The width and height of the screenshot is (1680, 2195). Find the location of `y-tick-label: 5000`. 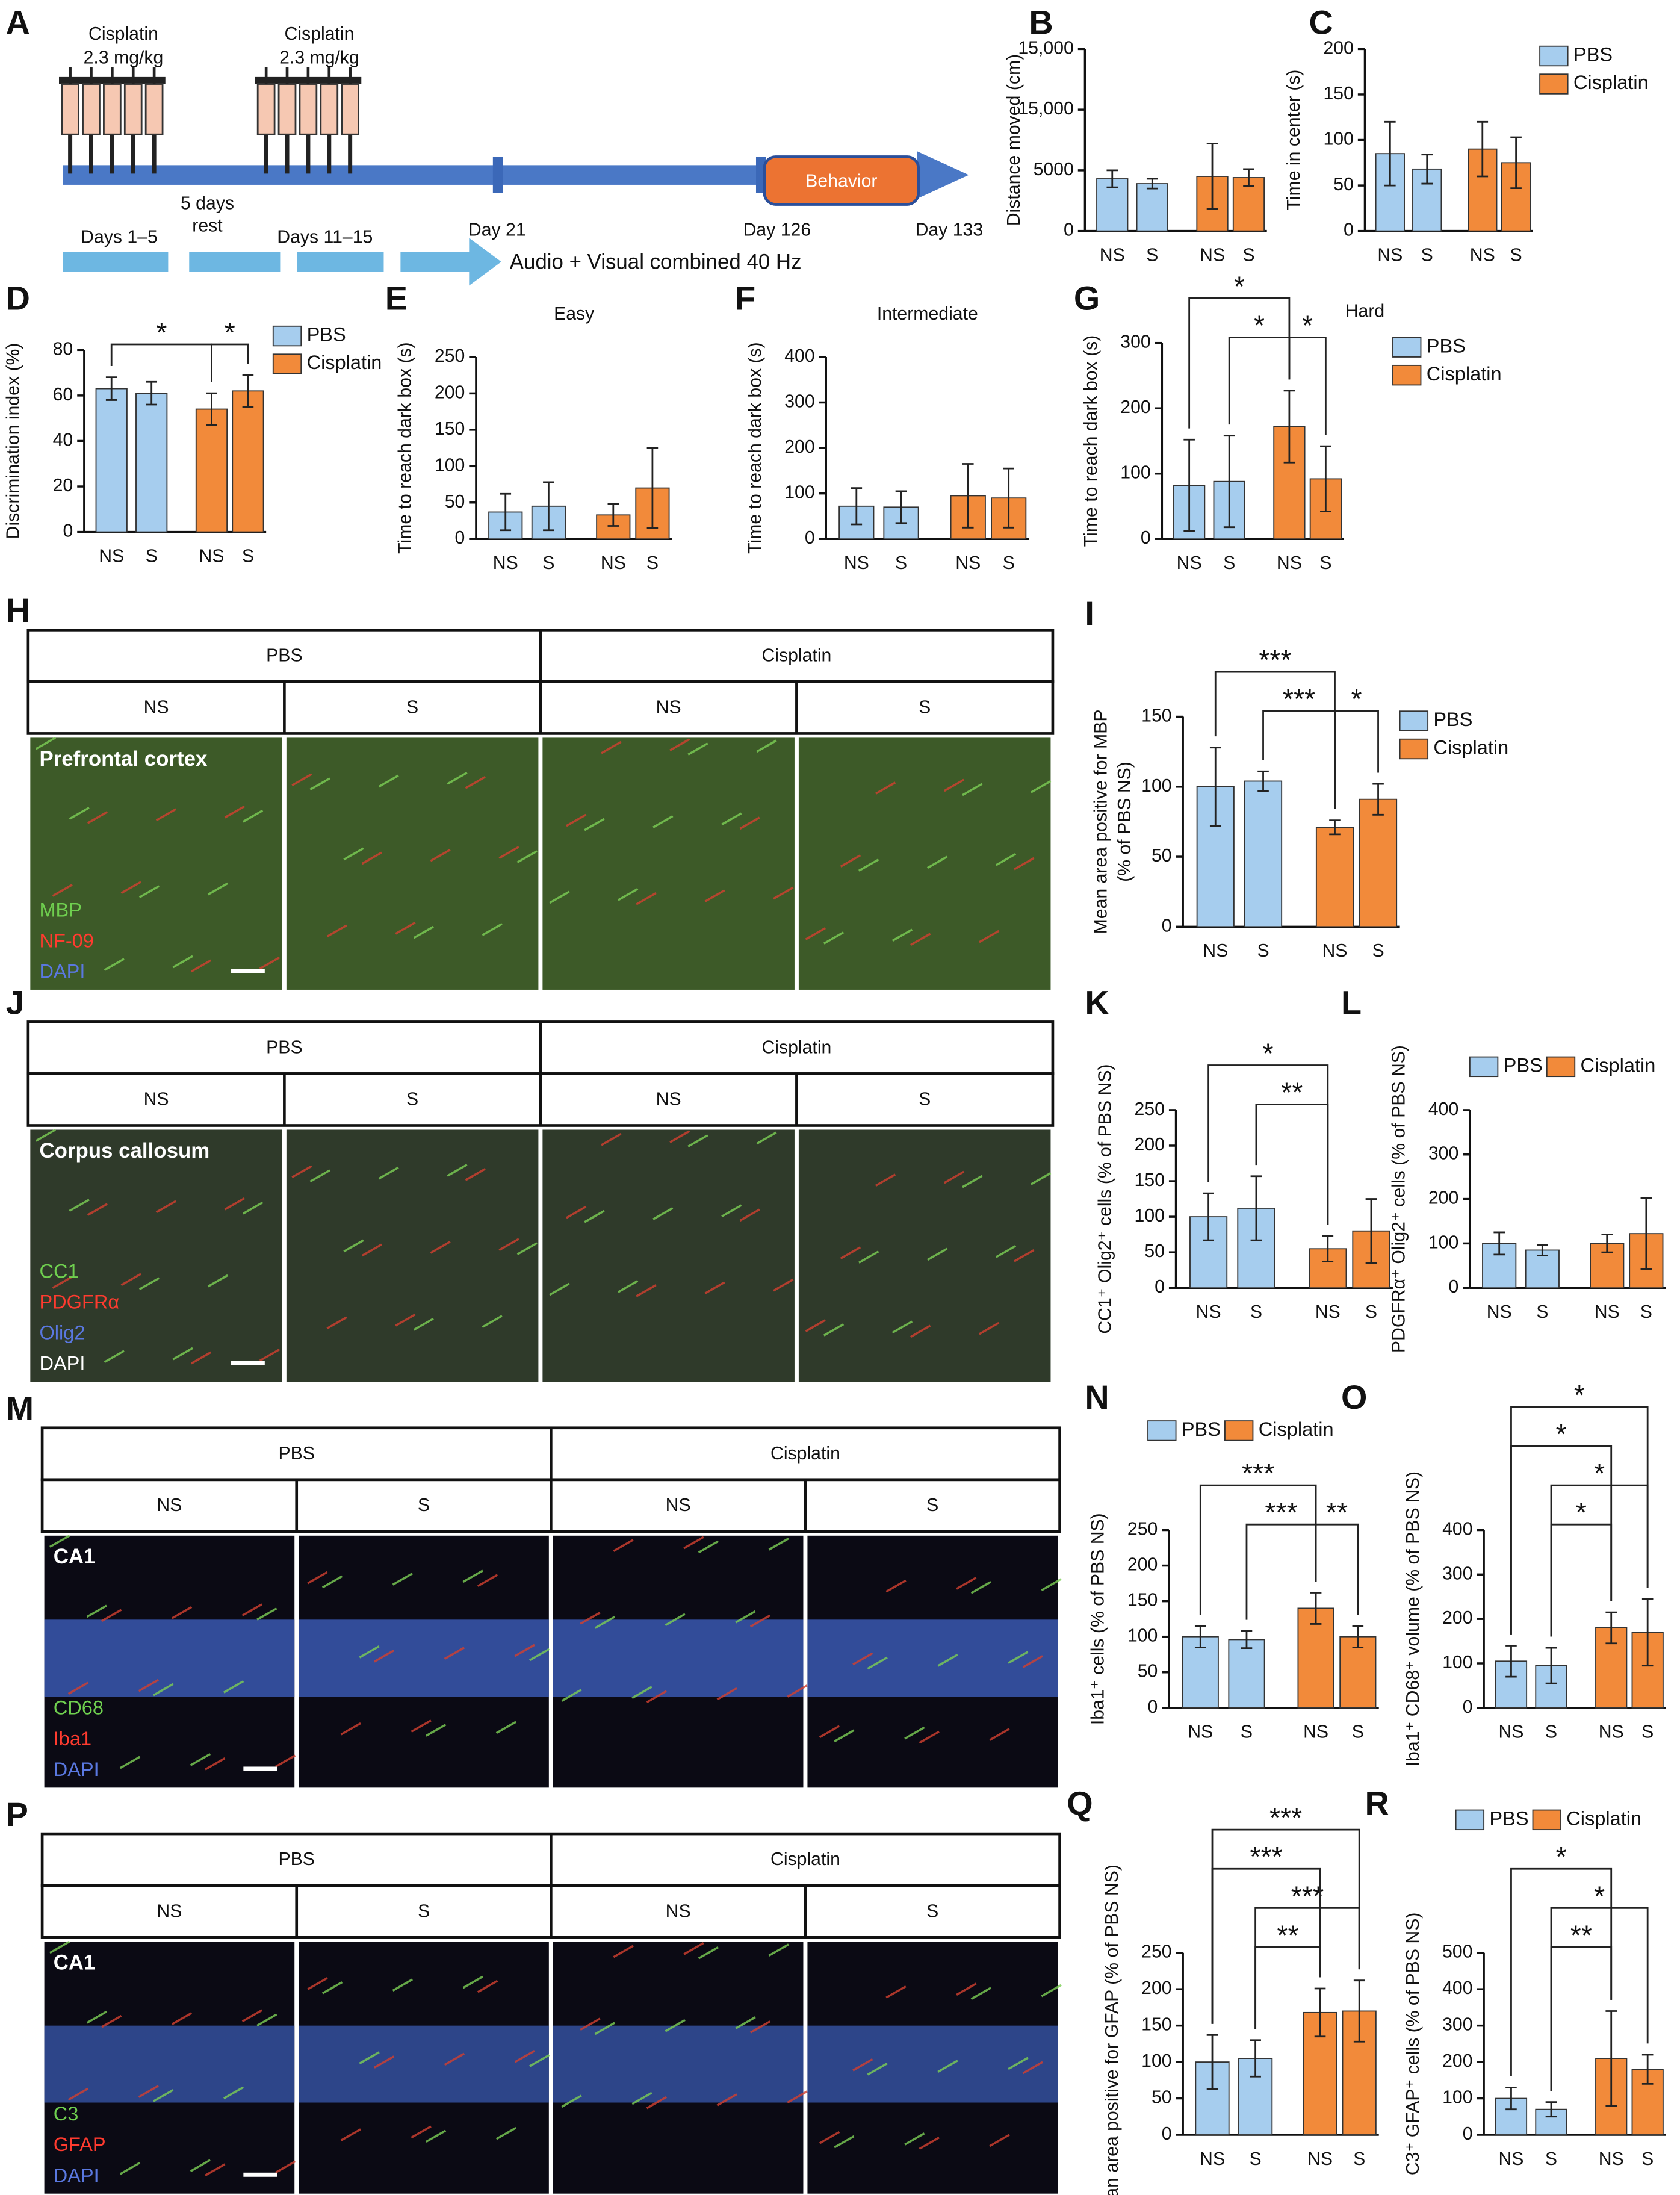

y-tick-label: 5000 is located at coordinates (1054, 169).